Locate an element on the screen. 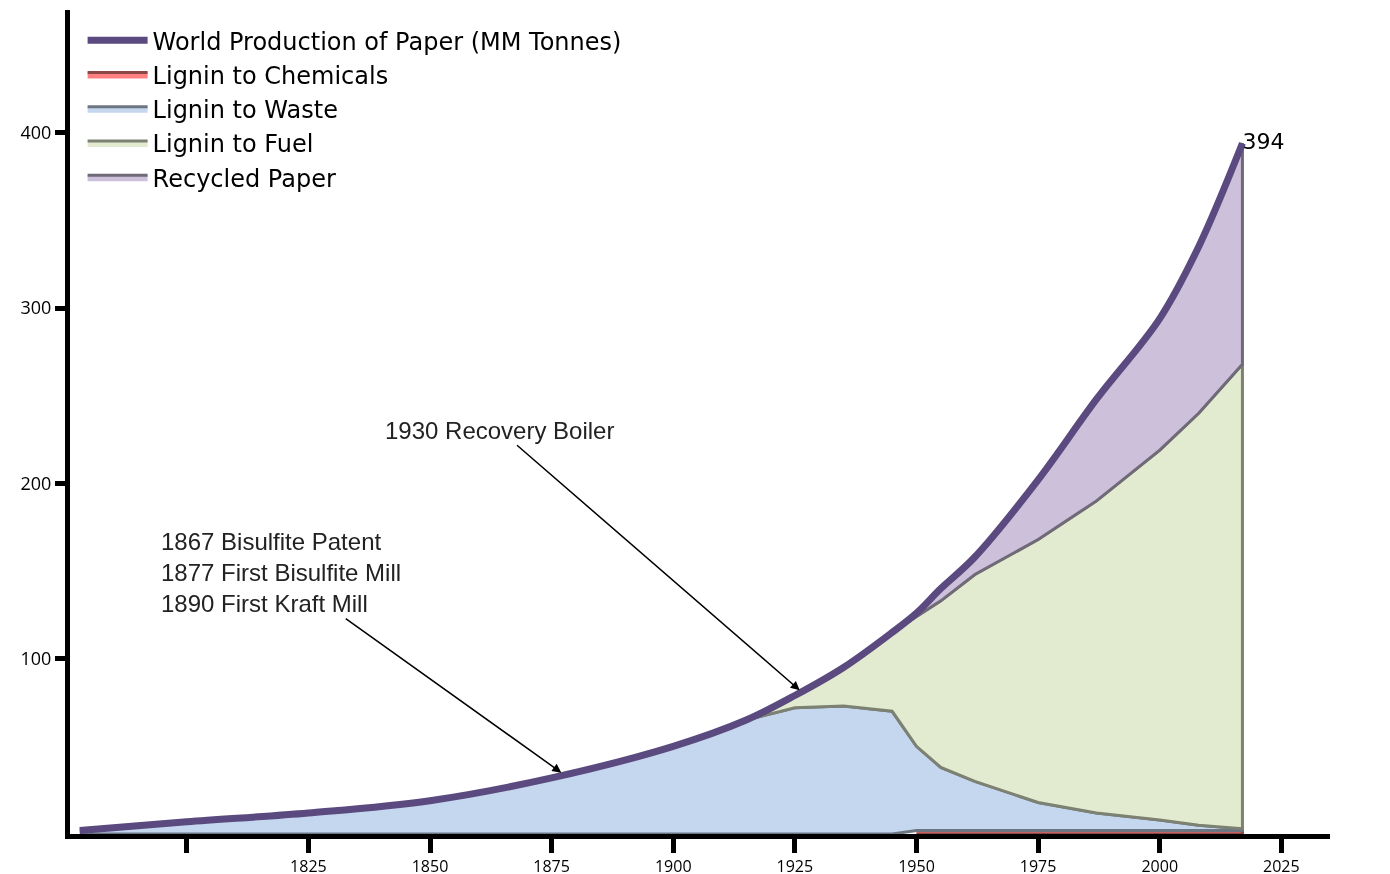 The width and height of the screenshot is (1390, 874). legend-label: Lignin to Chemicals is located at coordinates (270, 75).